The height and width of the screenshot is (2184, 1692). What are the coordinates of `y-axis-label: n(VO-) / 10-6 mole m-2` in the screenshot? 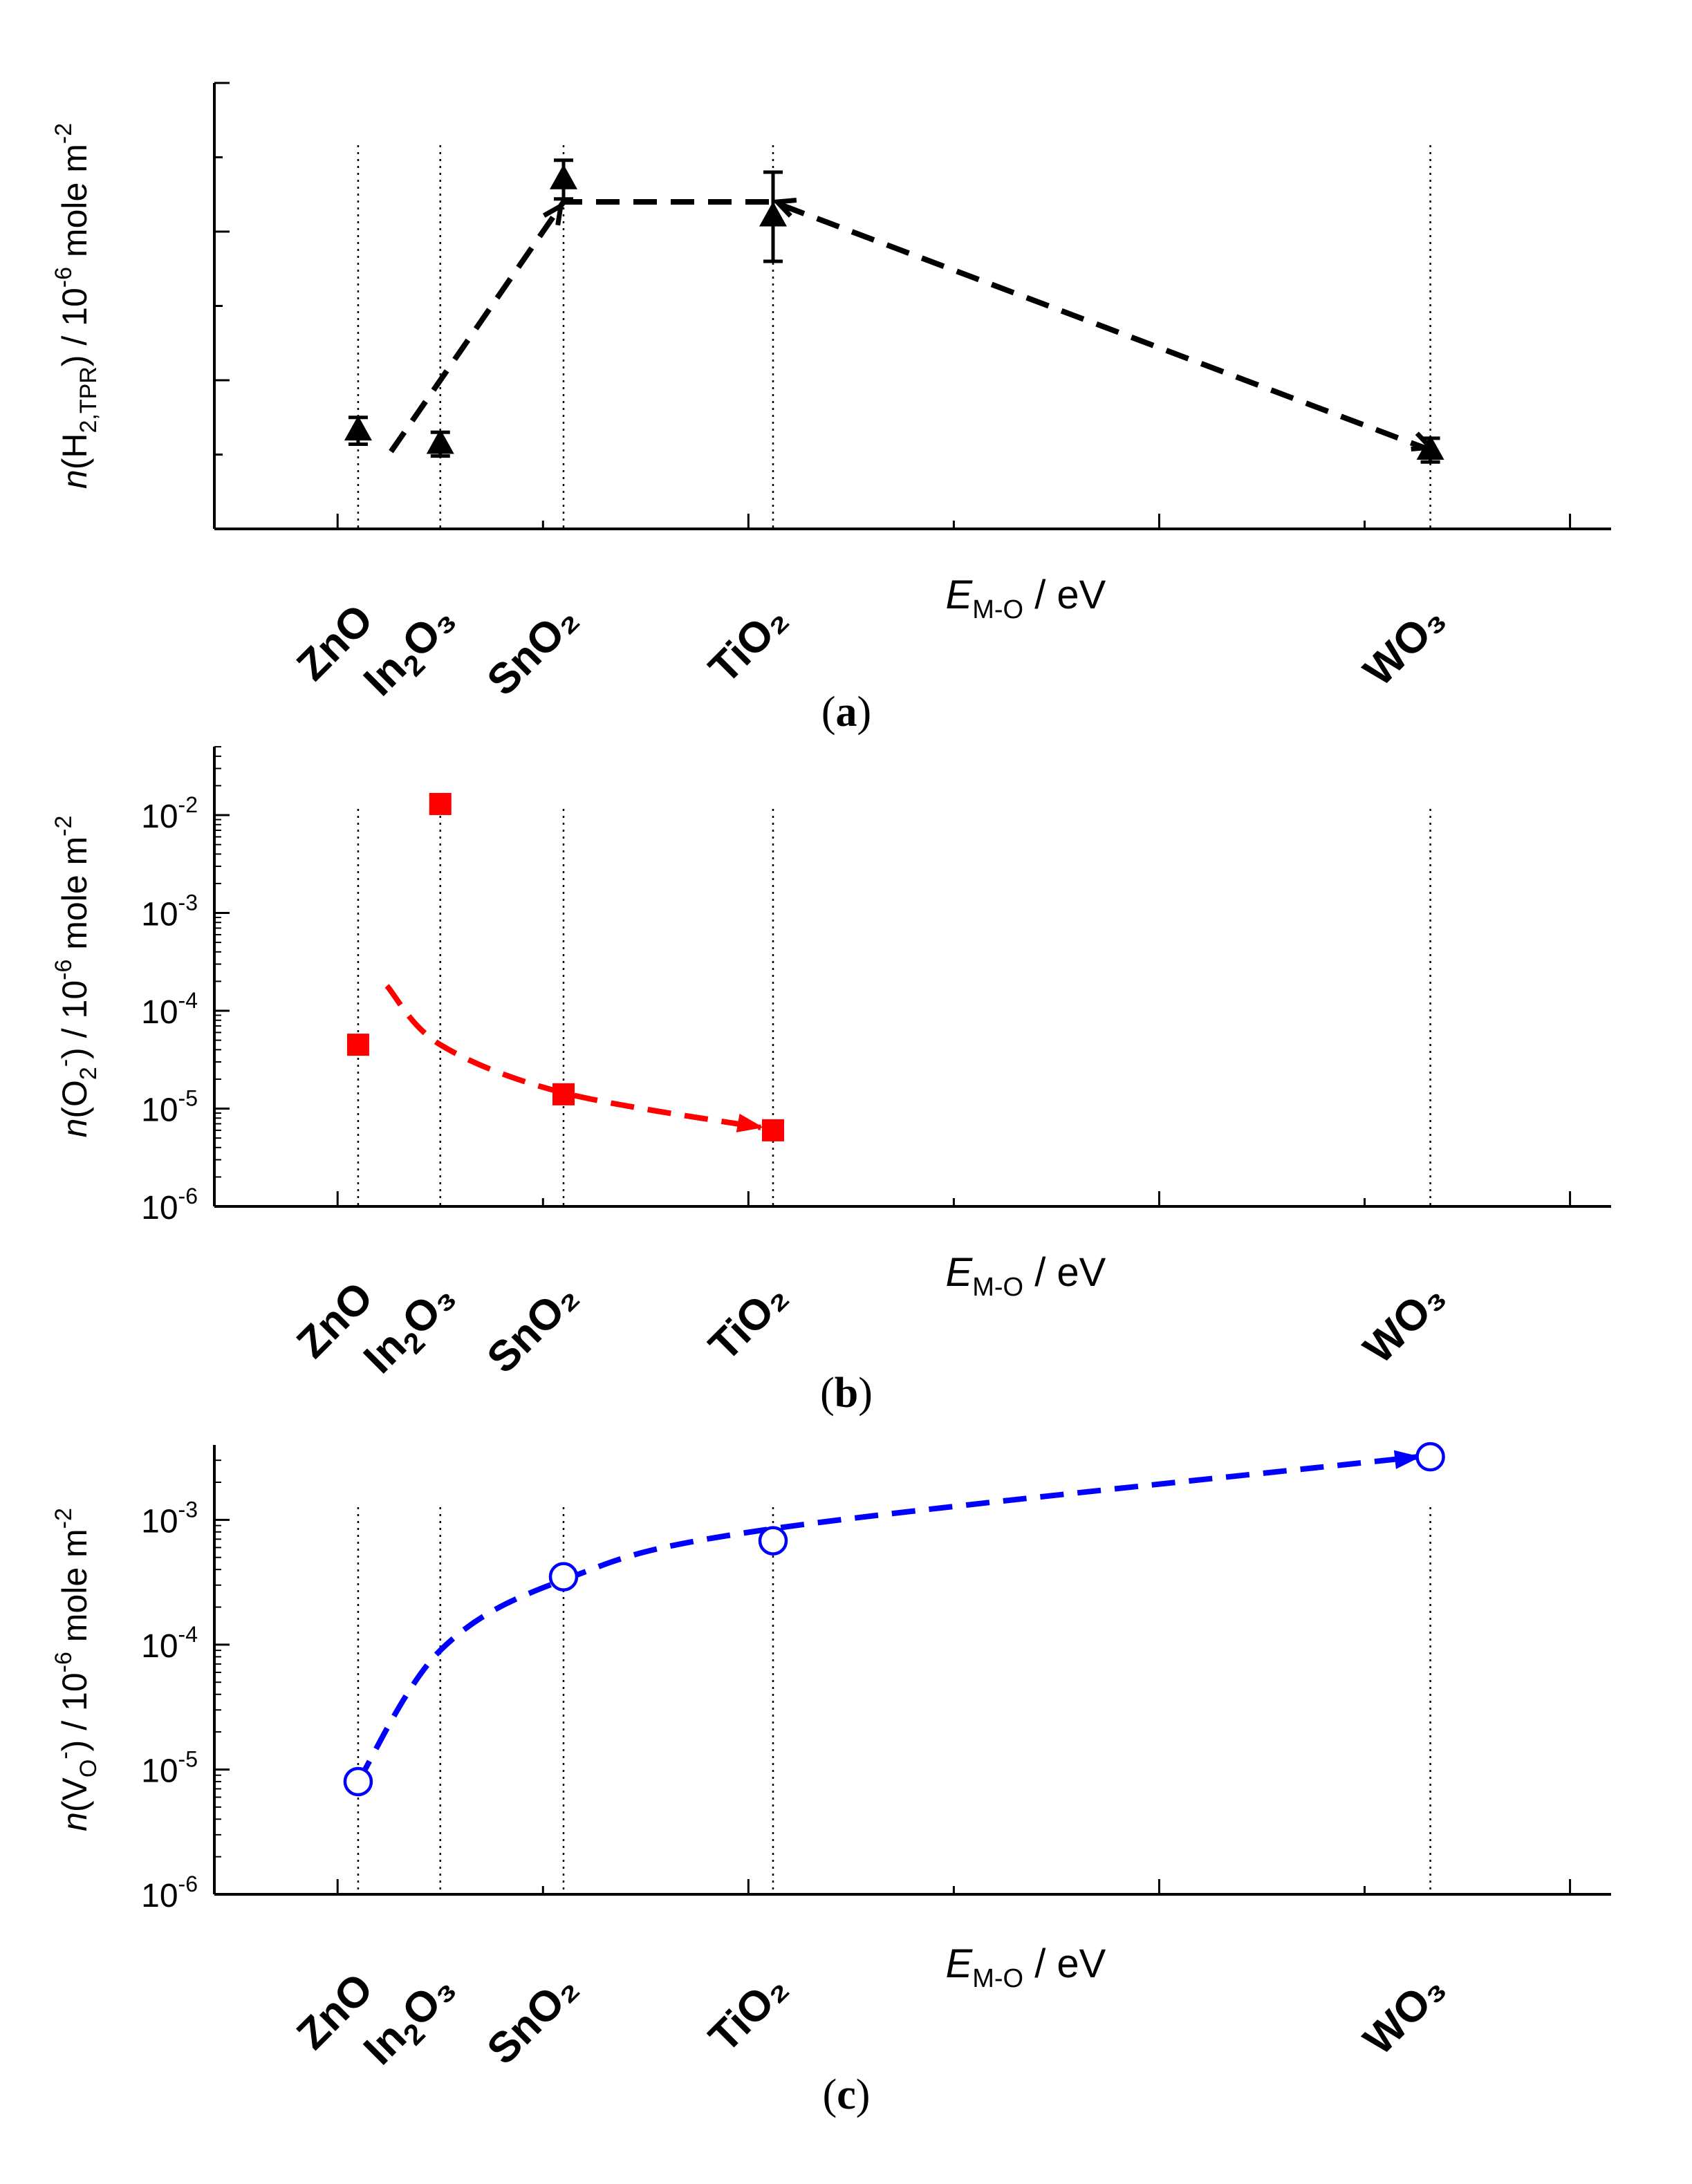 It's located at (76, 1669).